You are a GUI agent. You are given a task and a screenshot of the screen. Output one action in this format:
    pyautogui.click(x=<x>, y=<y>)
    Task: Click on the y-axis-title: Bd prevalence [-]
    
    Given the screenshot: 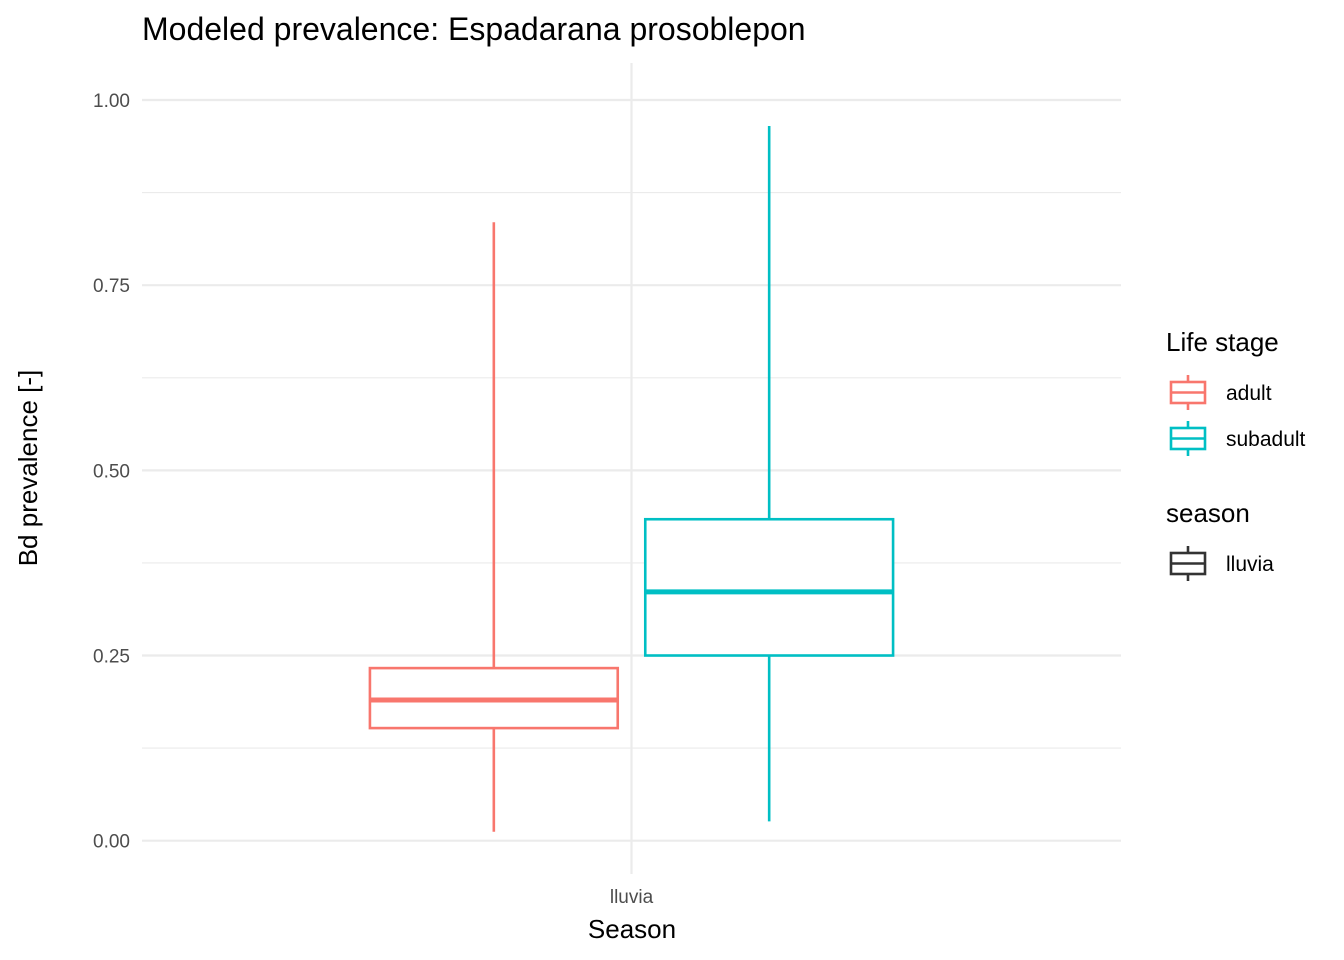 What is the action you would take?
    pyautogui.click(x=28, y=468)
    